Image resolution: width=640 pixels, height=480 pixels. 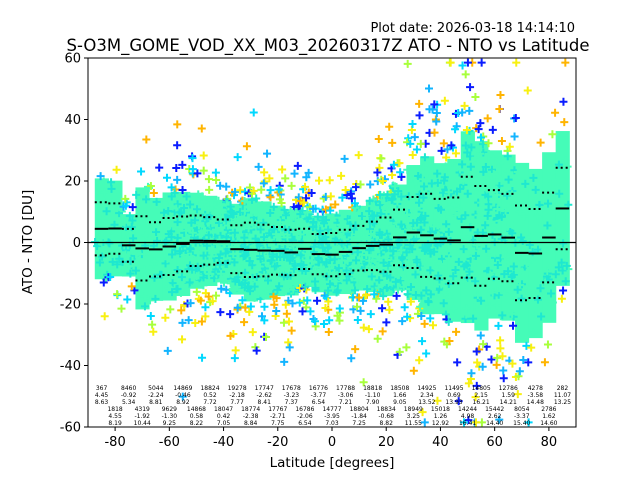 What do you see at coordinates (28, 242) in the screenshot?
I see `y-axis-label: ATO - NTO [DU]` at bounding box center [28, 242].